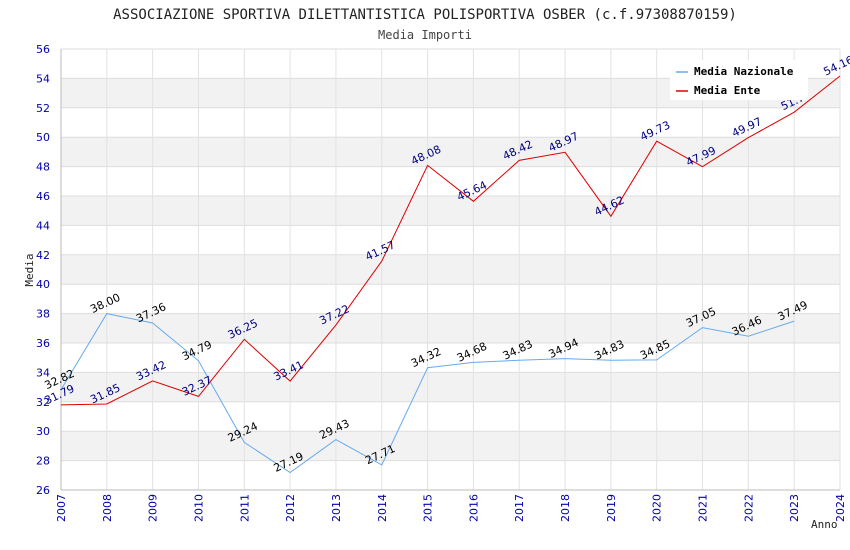  Describe the element at coordinates (824, 524) in the screenshot. I see `x-axis-label: Anno` at that location.